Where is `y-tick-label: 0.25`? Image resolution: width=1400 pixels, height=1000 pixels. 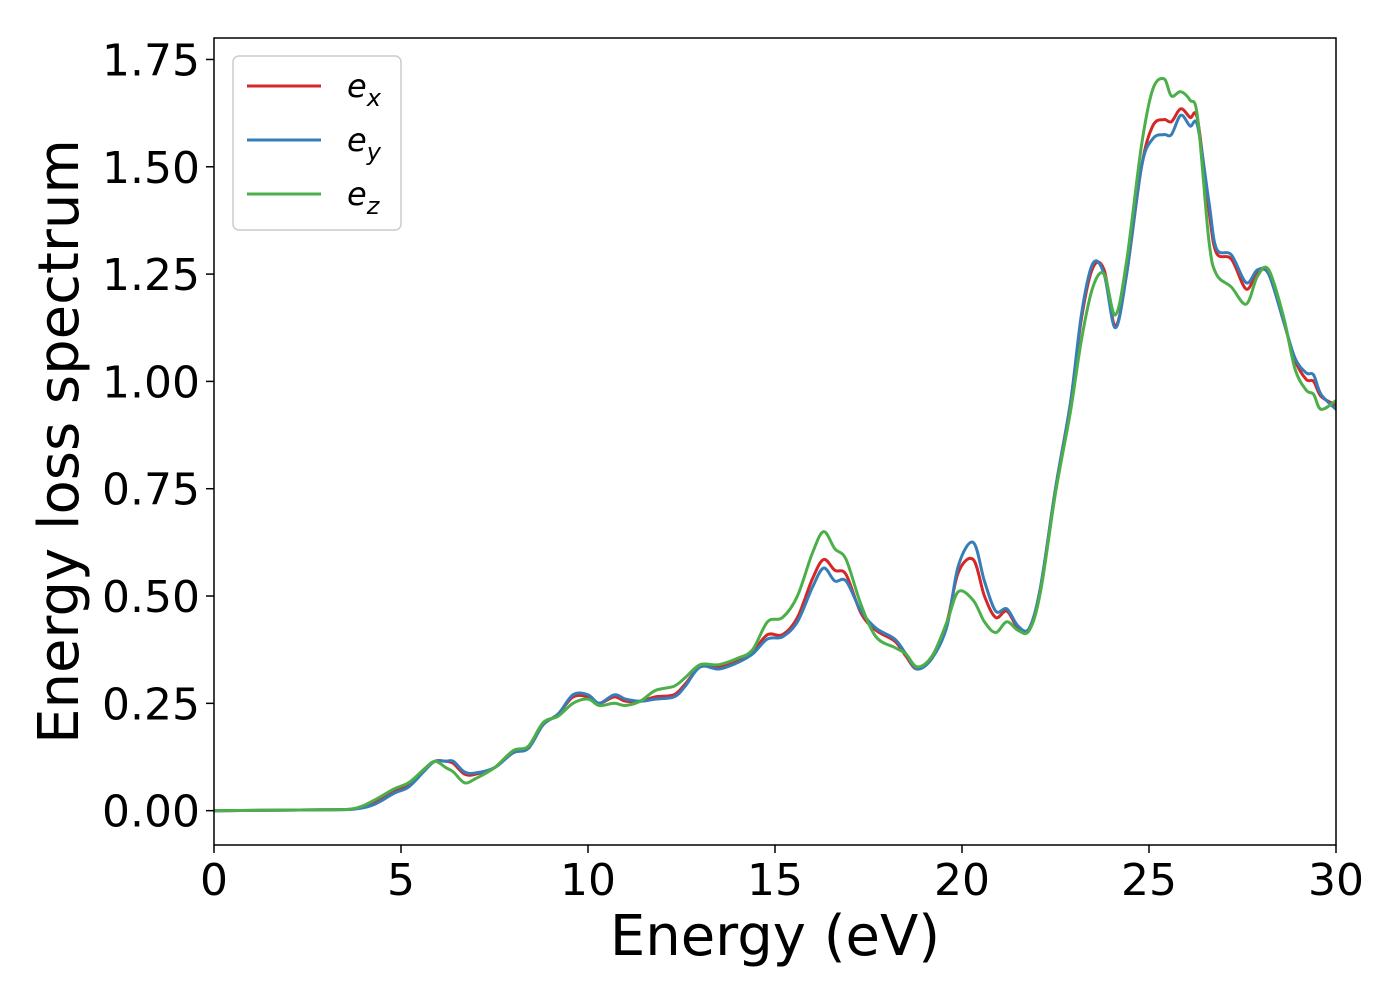
y-tick-label: 0.25 is located at coordinates (151, 704).